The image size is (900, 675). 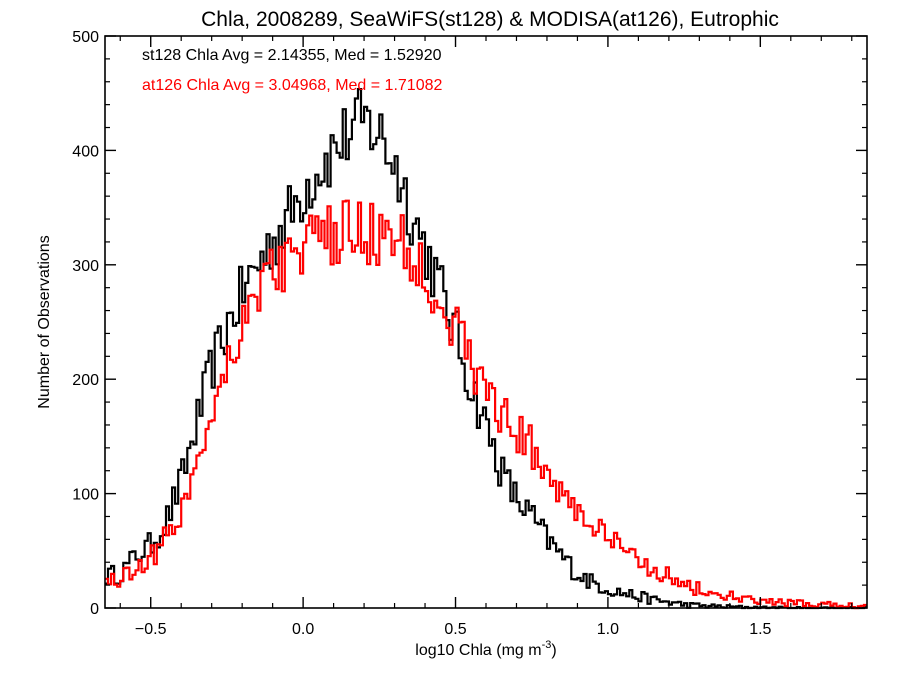 What do you see at coordinates (760, 629) in the screenshot?
I see `x-tick-label: 1.5` at bounding box center [760, 629].